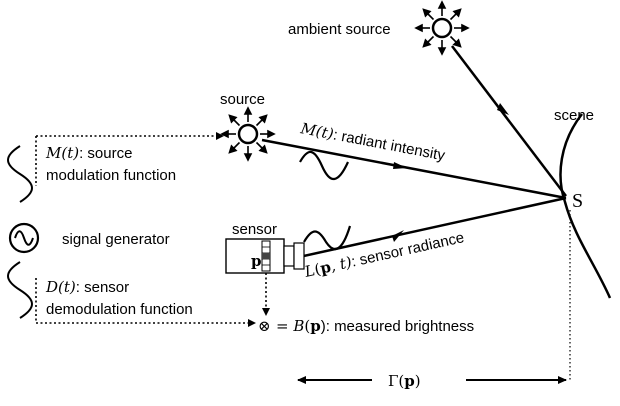 This screenshot has width=620, height=406. I want to click on sensor-demodulation-label-line2: demodulation function, so click(119, 309).